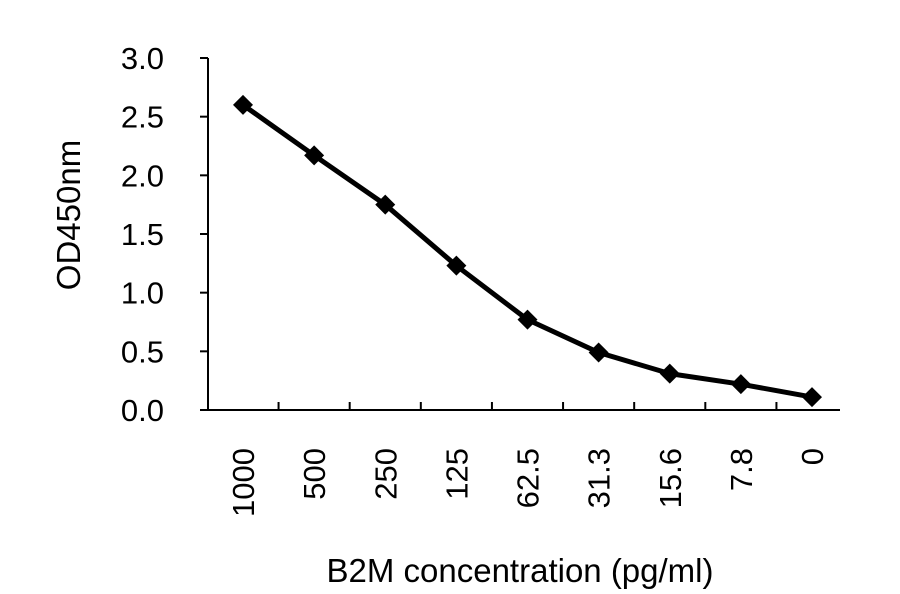 This screenshot has width=900, height=594. Describe the element at coordinates (520, 570) in the screenshot. I see `x-axis-title: B2M concentration (pg/ml)` at that location.